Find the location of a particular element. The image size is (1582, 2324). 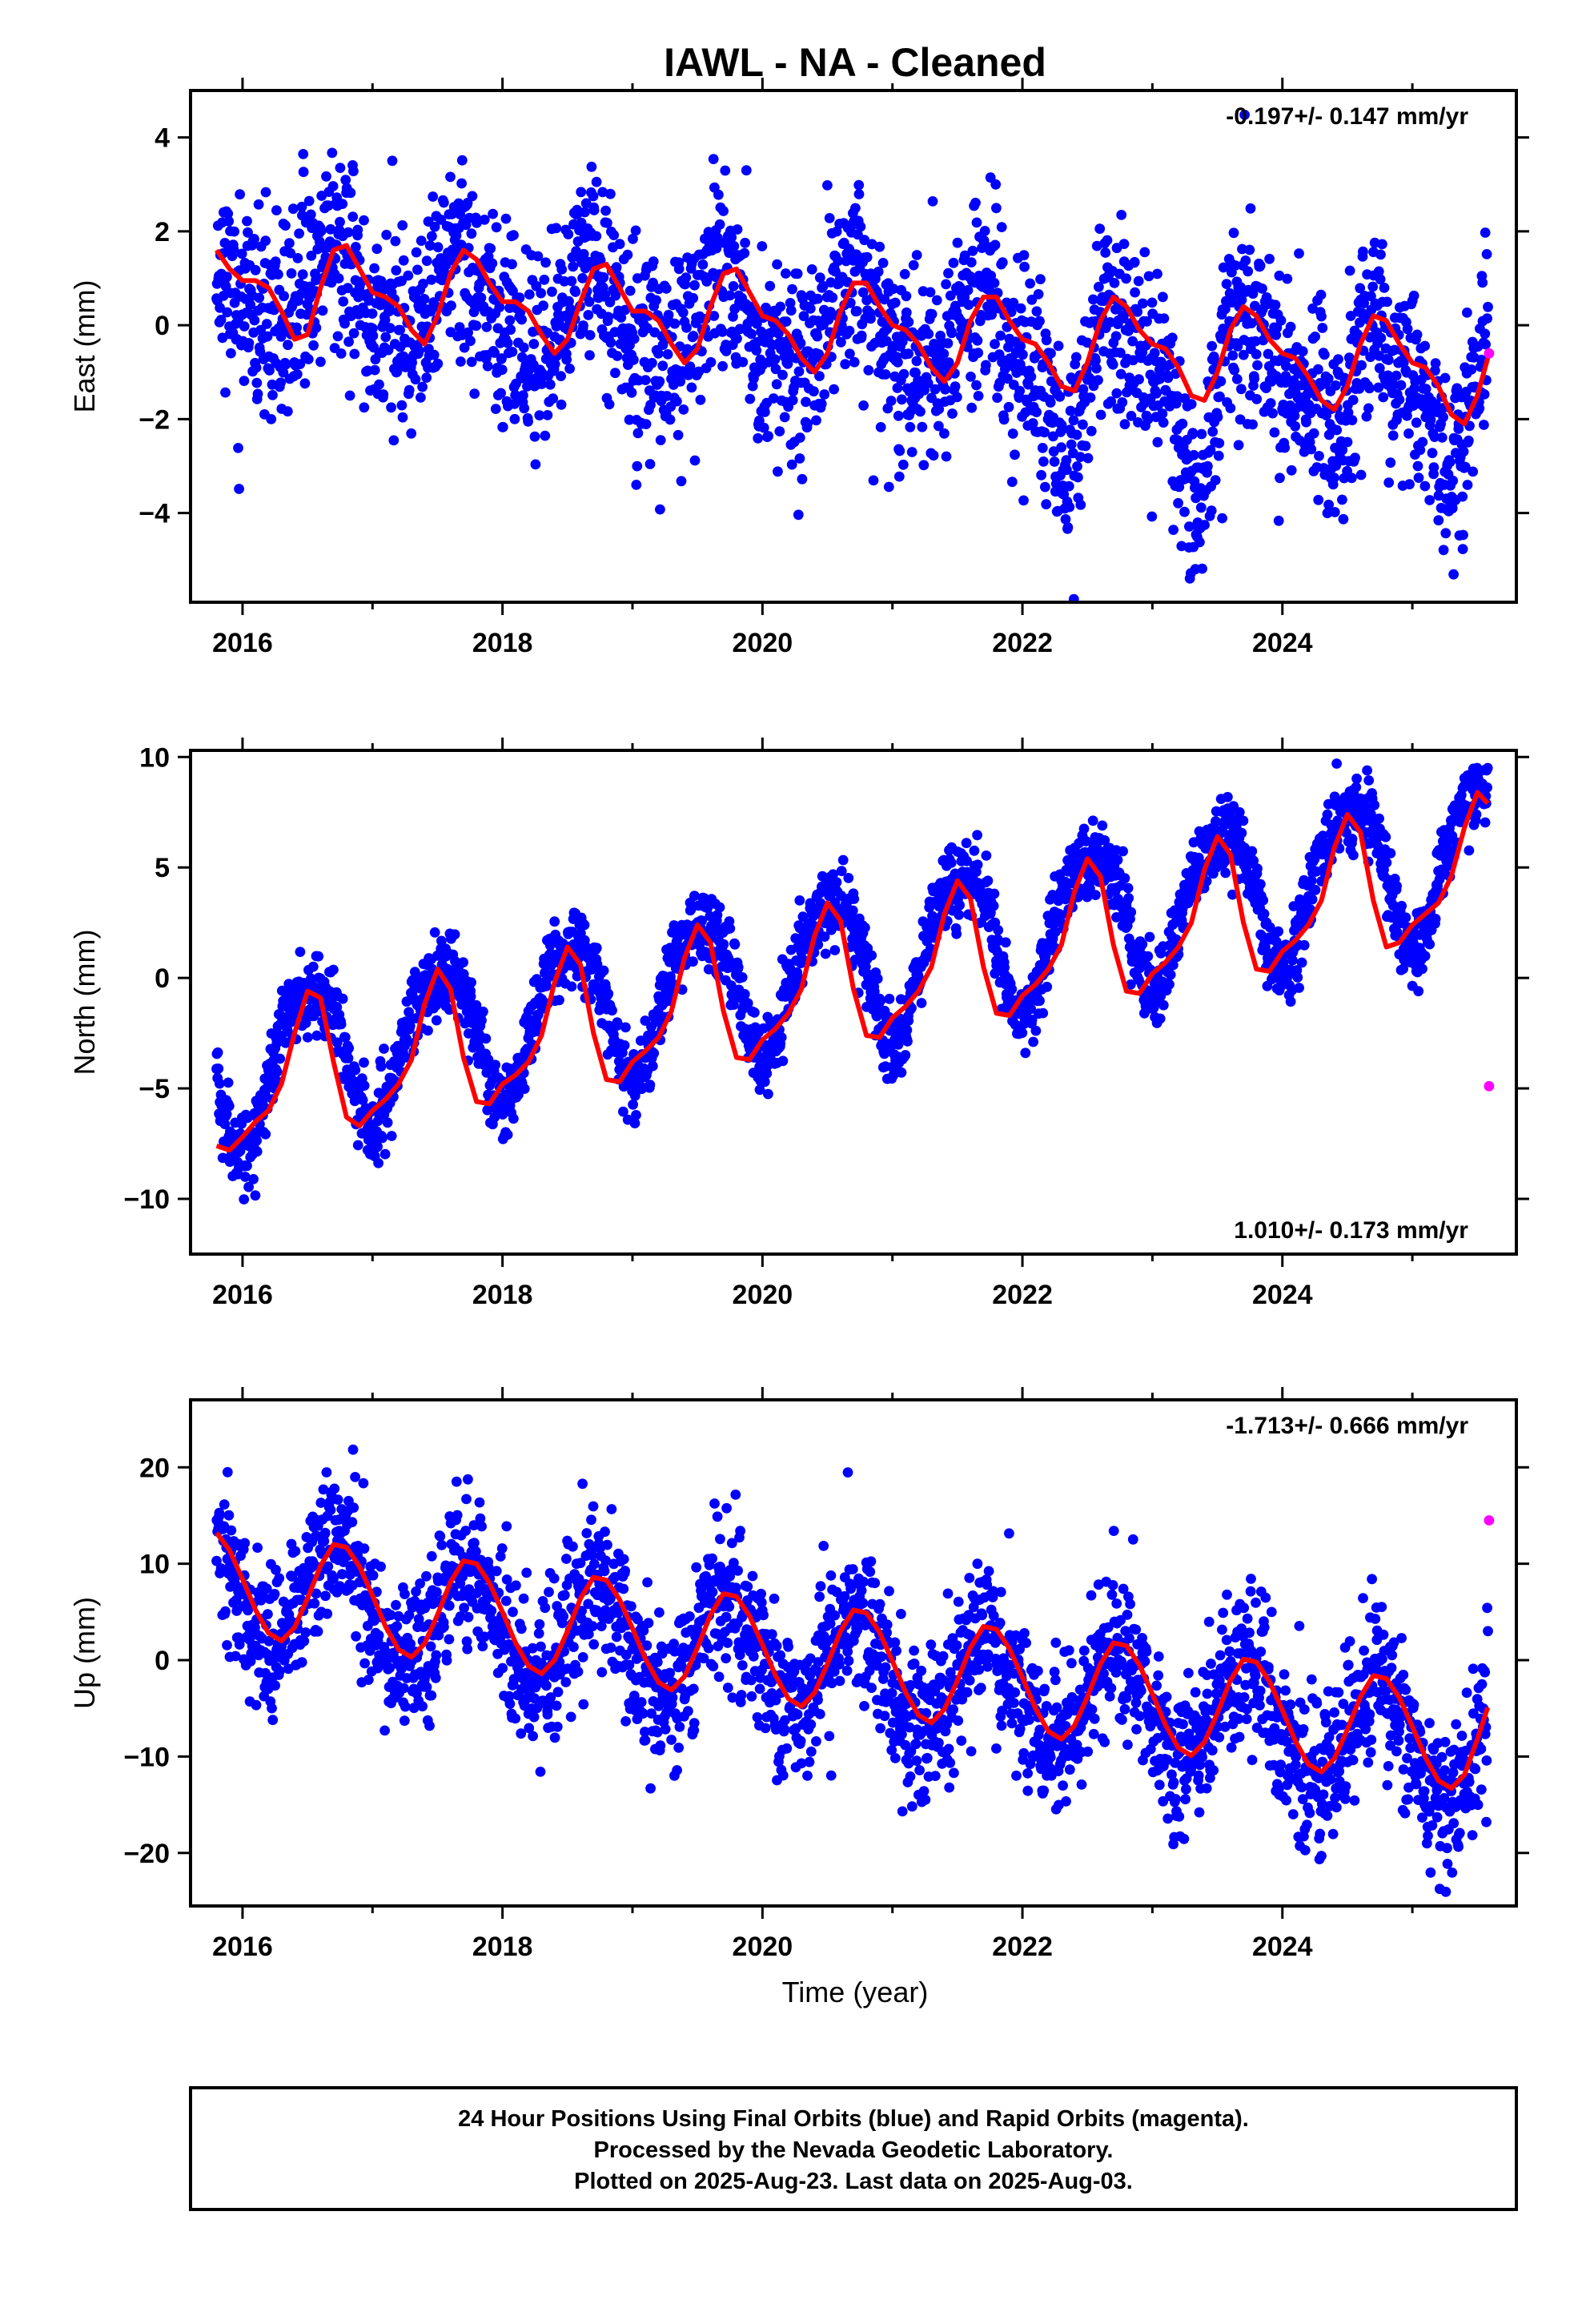

x-tick-label: 2020 is located at coordinates (763, 643).